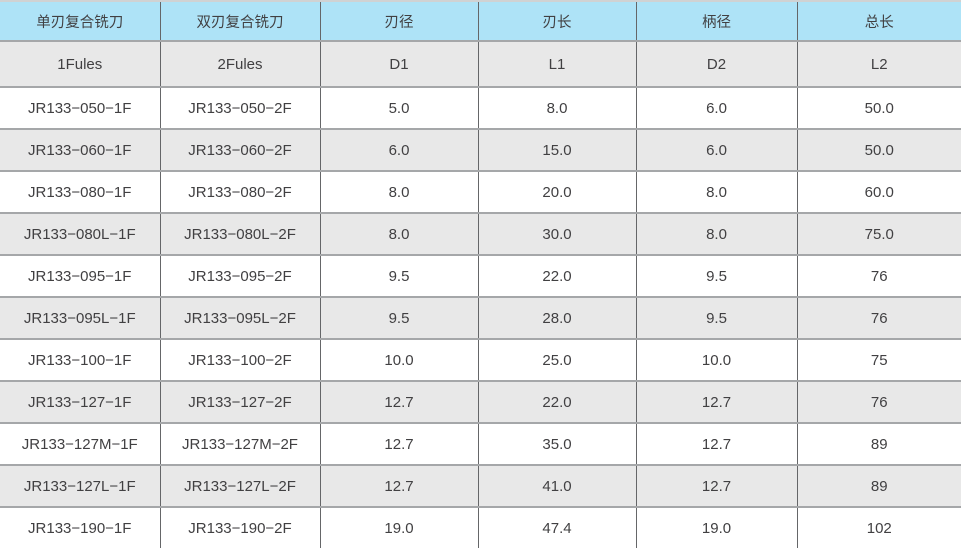  Describe the element at coordinates (80, 486) in the screenshot. I see `model-code-cell: JR133−127L−1F` at that location.